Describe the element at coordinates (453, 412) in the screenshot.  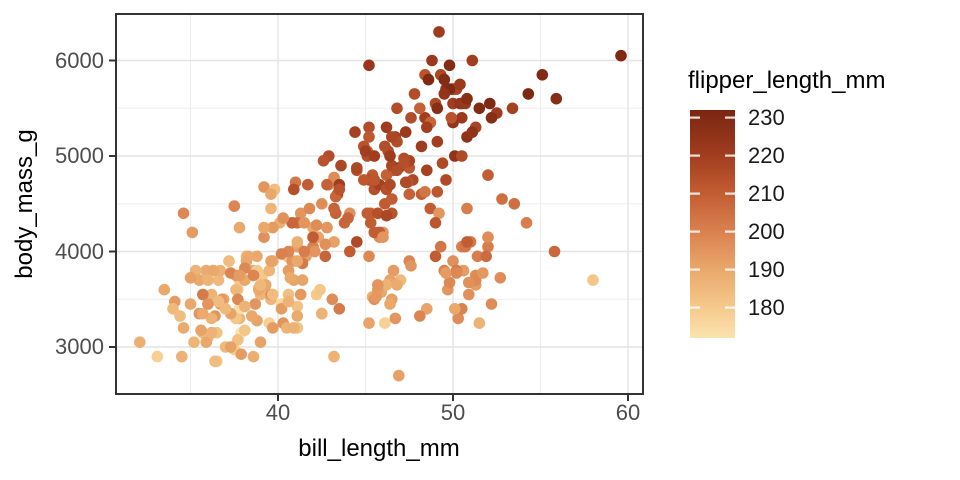
I see `x-tick-label: 50` at that location.